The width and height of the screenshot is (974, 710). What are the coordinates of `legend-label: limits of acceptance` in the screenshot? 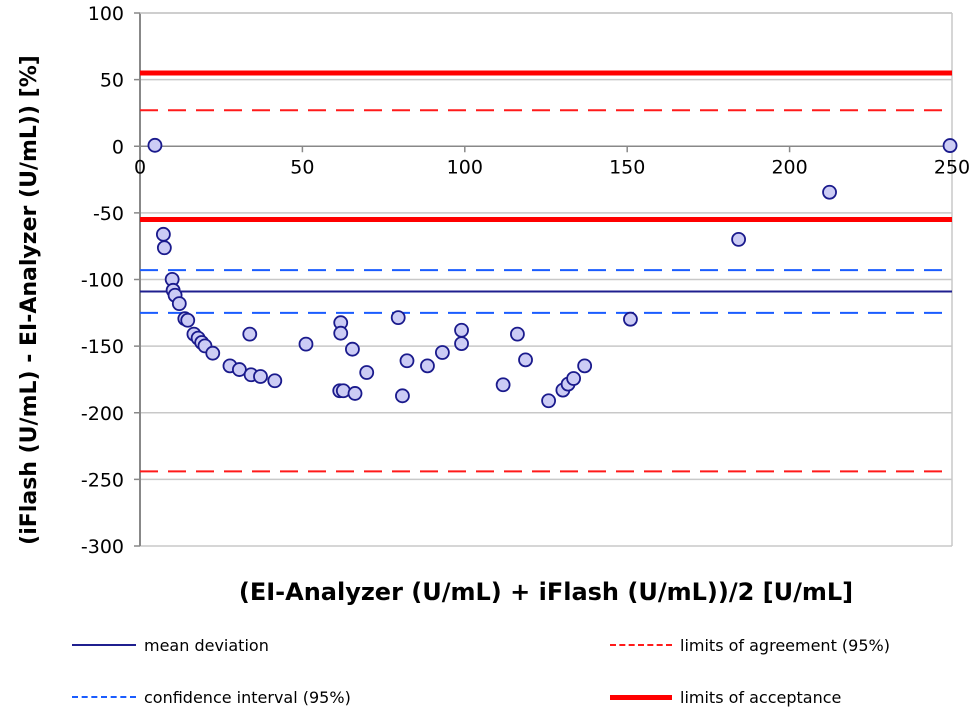 It's located at (761, 697).